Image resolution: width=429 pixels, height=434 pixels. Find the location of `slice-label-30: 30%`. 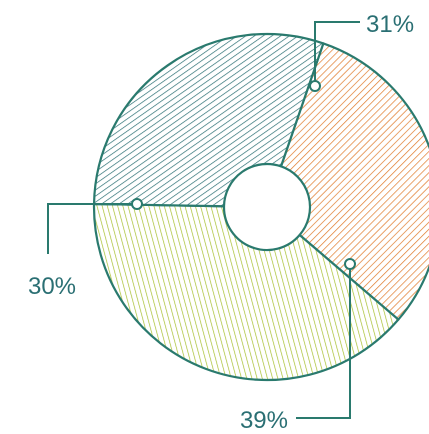

slice-label-30: 30% is located at coordinates (52, 286).